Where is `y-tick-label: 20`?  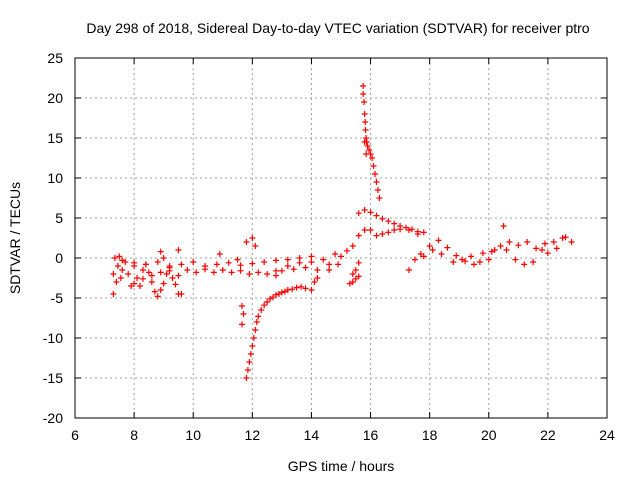 y-tick-label: 20 is located at coordinates (55, 98).